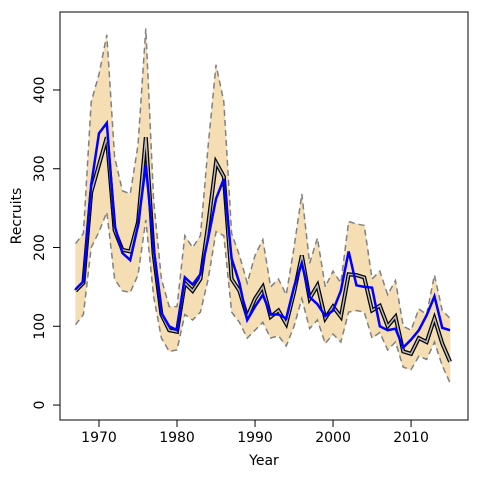  What do you see at coordinates (255, 438) in the screenshot?
I see `x-tick-label: 1990` at bounding box center [255, 438].